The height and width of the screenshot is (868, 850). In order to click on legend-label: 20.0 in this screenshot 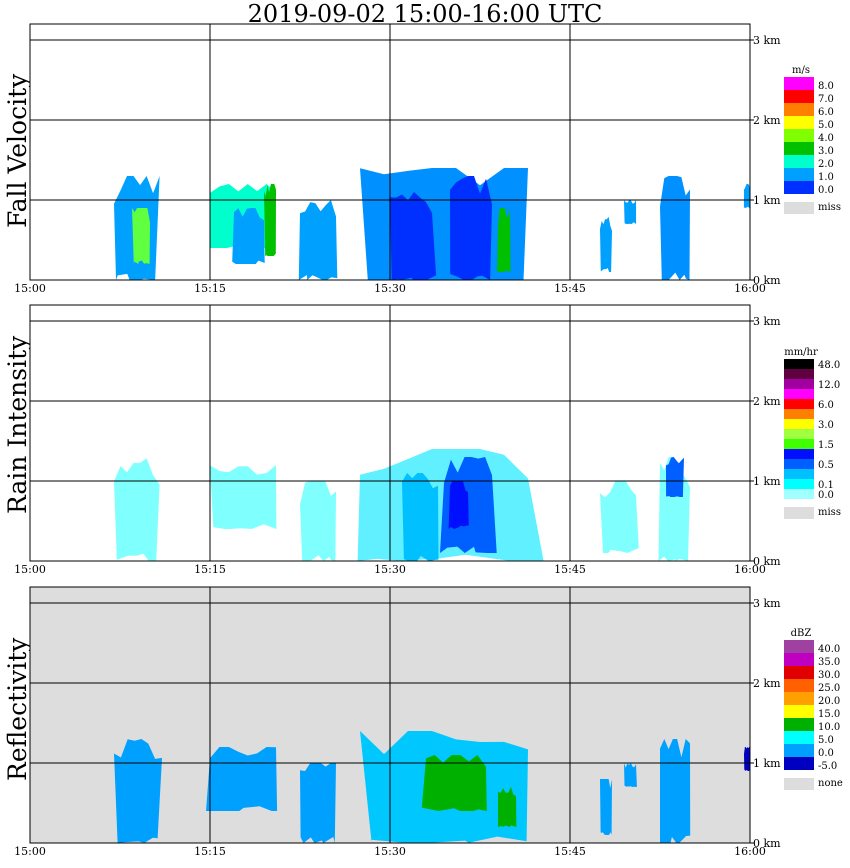, I will do `click(829, 701)`.